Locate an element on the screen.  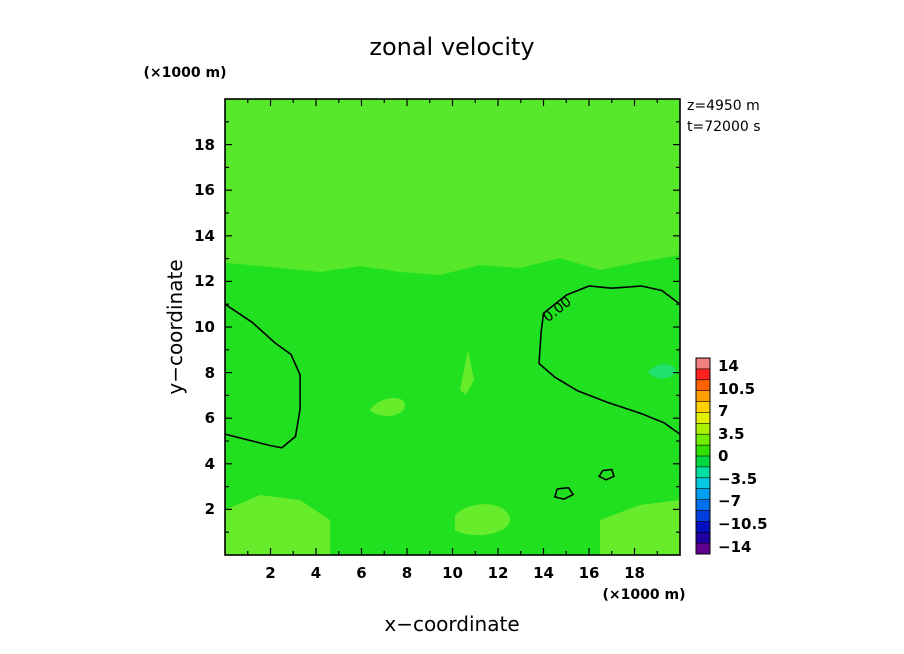
colorbar-label: 10.5 is located at coordinates (736, 389).